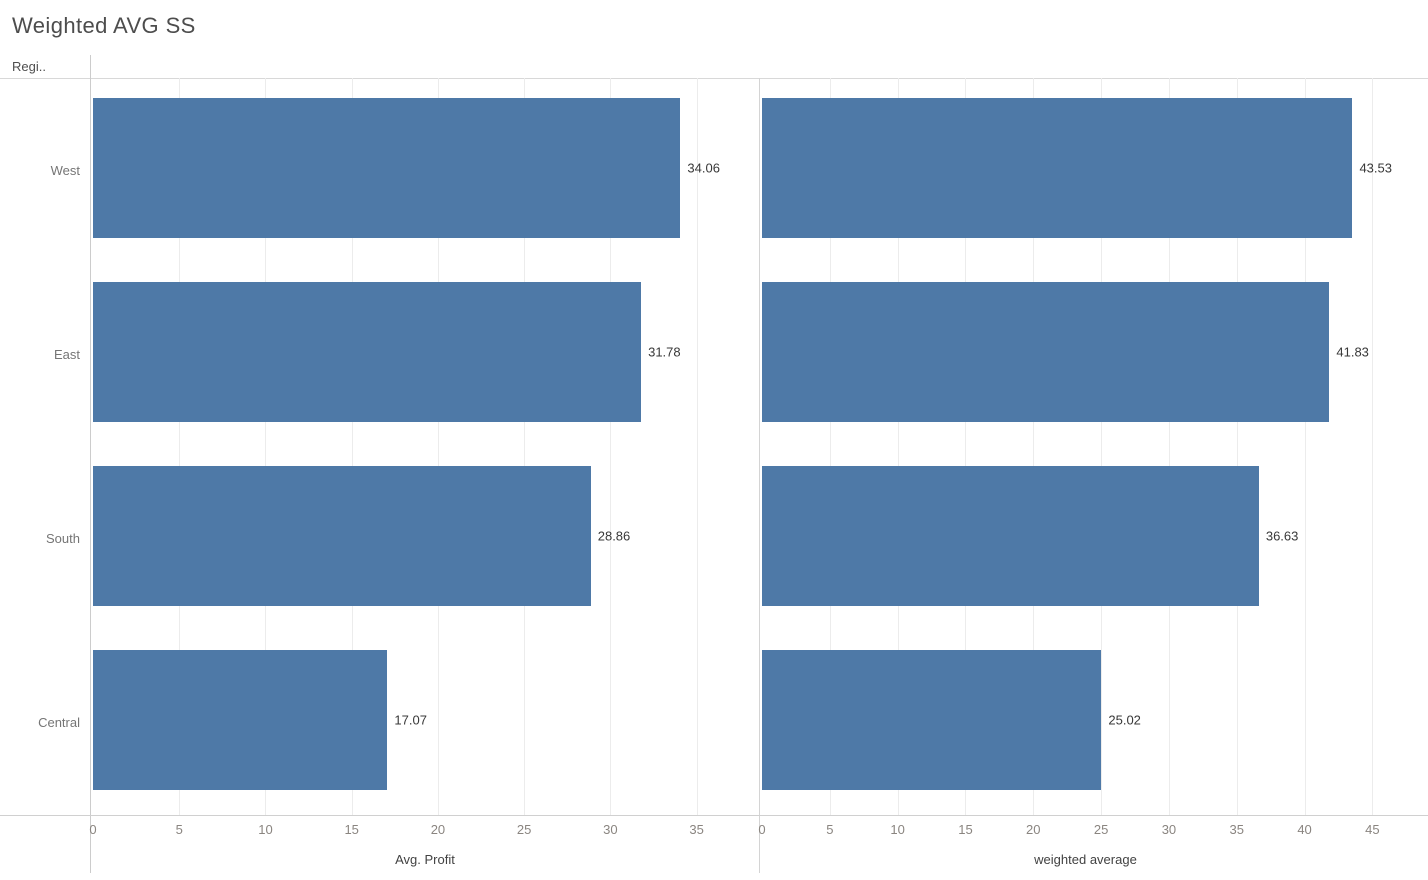 This screenshot has width=1428, height=880. I want to click on tick-label: 45, so click(1372, 829).